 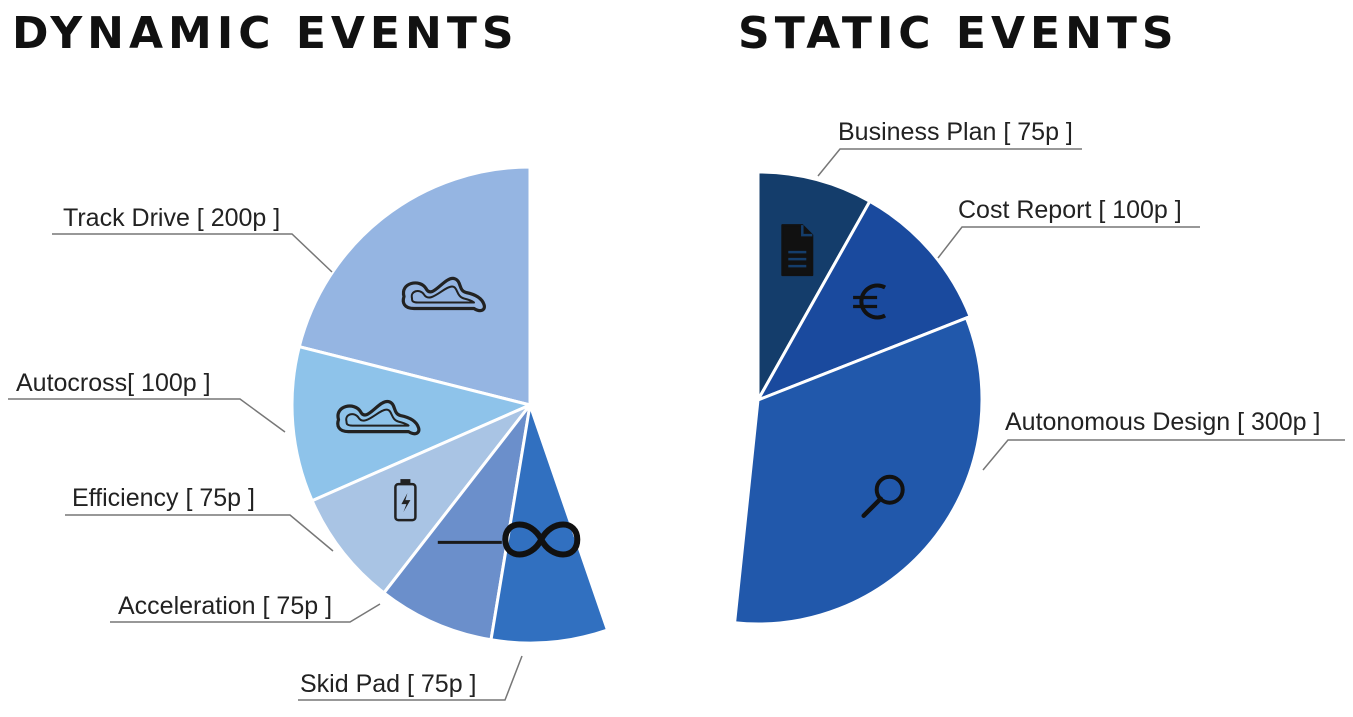 What do you see at coordinates (456, 523) in the screenshot?
I see `acceleration-slice` at bounding box center [456, 523].